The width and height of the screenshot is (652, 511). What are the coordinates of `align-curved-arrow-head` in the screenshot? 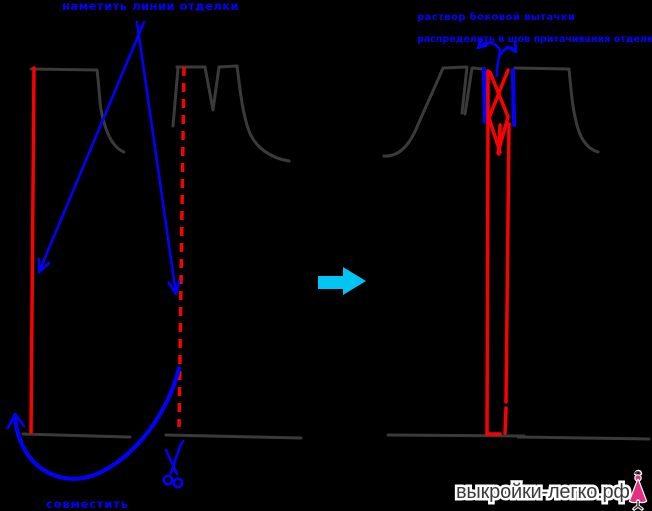 It's located at (16, 421).